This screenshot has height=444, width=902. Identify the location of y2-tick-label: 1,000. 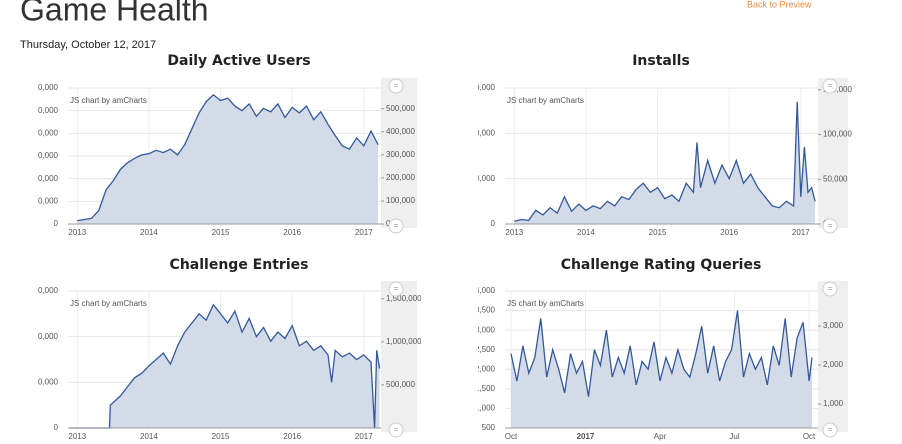
(833, 403).